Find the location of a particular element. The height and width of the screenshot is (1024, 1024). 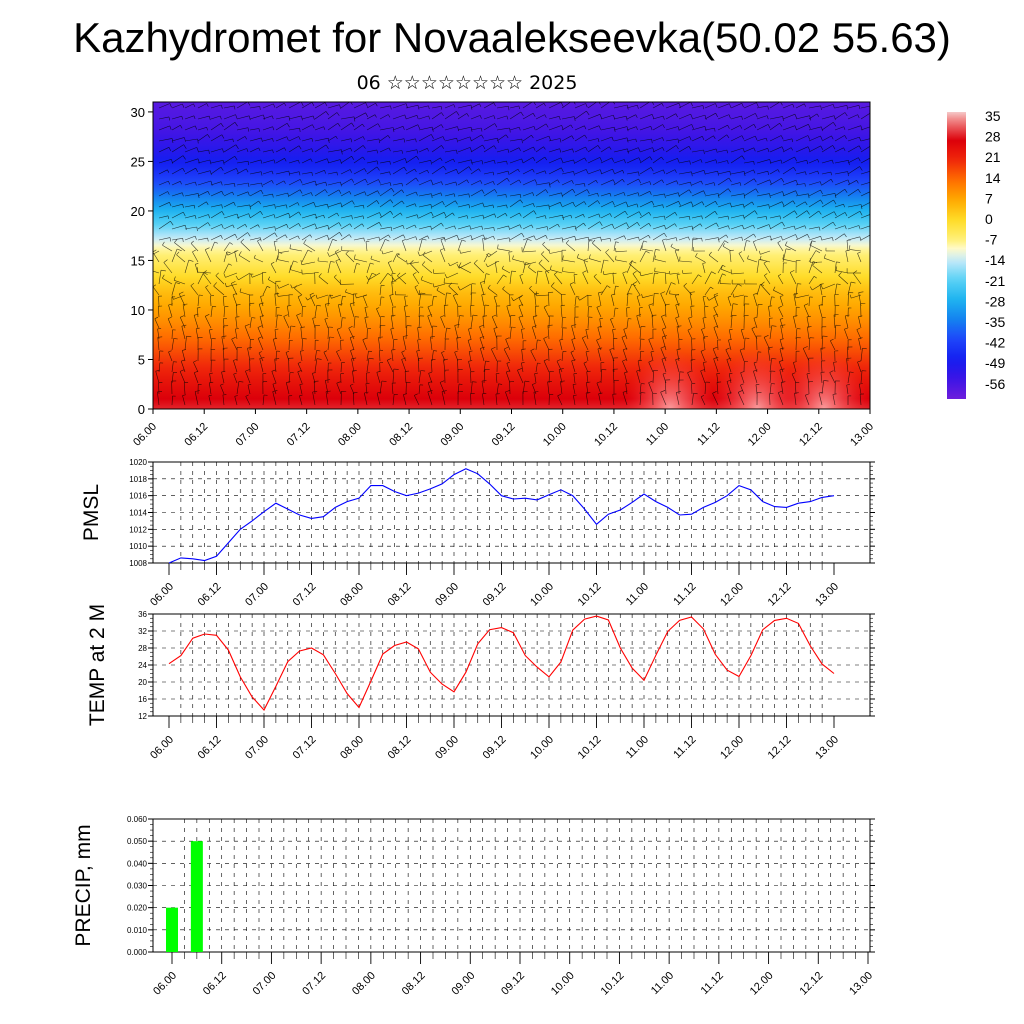

y-tick-label: 0.050 is located at coordinates (137, 841).